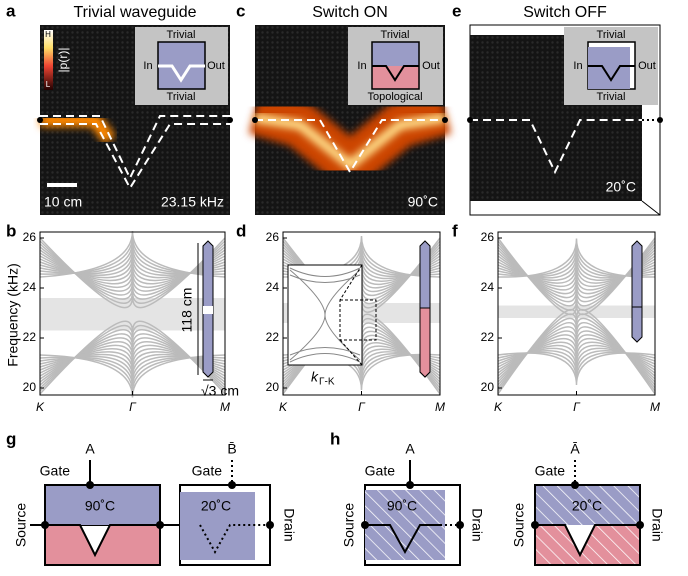 The height and width of the screenshot is (576, 688). I want to click on dimension-label: 118 cm, so click(187, 310).